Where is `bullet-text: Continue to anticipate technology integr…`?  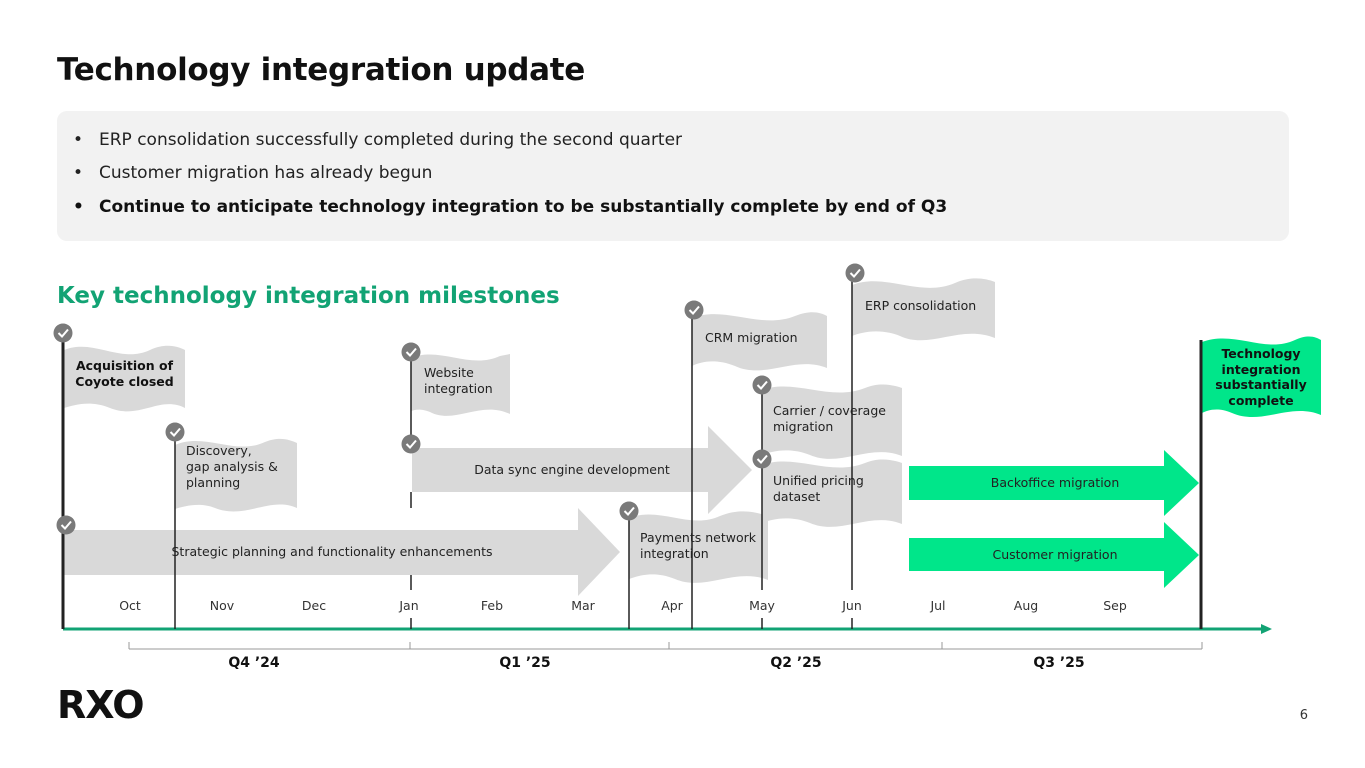
bullet-text: Continue to anticipate technology integr… is located at coordinates (523, 207).